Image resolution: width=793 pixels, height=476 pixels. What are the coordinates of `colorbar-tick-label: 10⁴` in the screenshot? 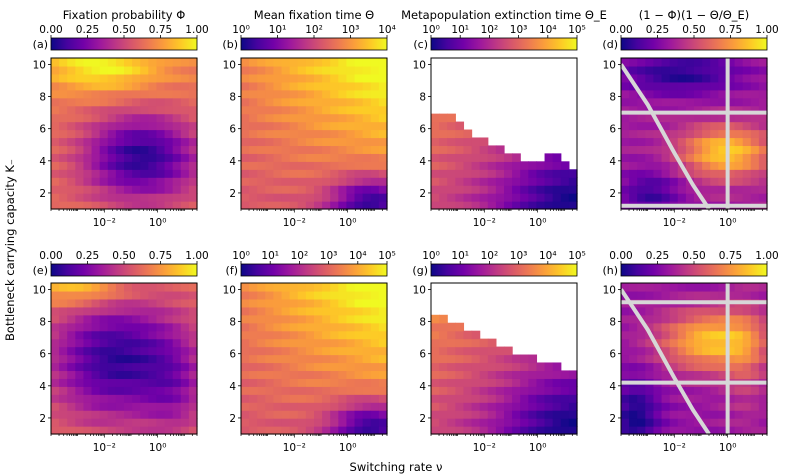 It's located at (548, 30).